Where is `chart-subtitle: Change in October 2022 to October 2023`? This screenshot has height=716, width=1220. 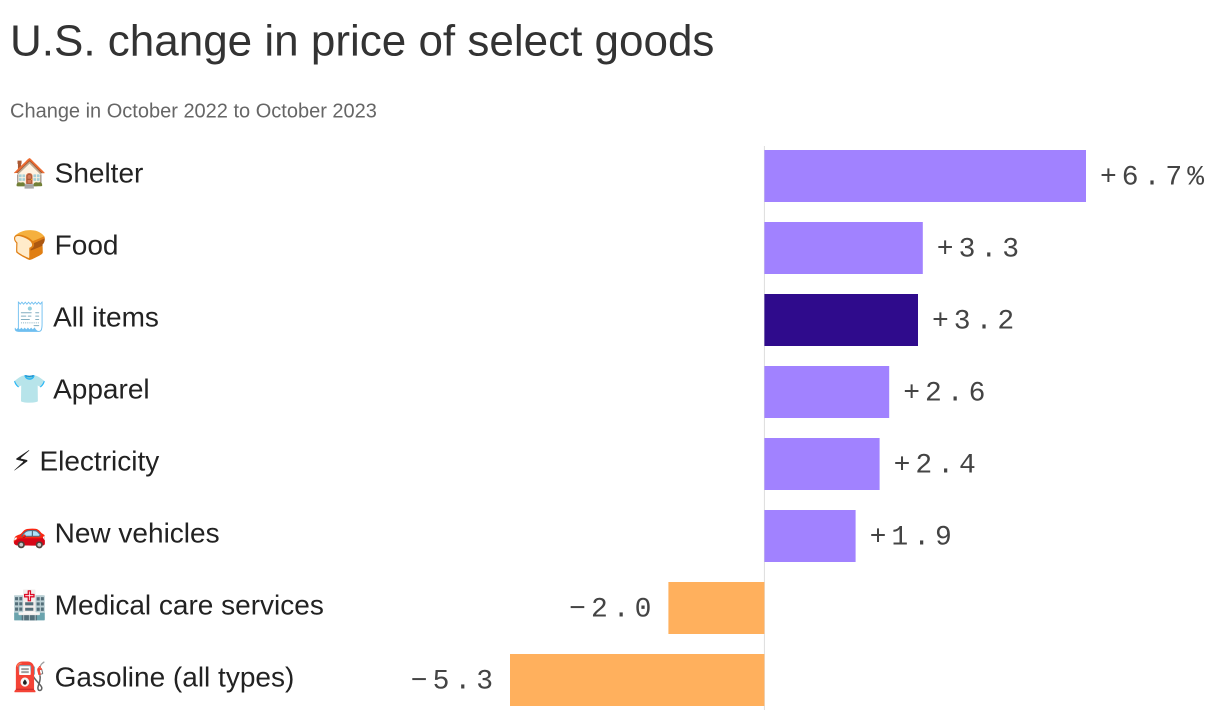
chart-subtitle: Change in October 2022 to October 2023 is located at coordinates (193, 111).